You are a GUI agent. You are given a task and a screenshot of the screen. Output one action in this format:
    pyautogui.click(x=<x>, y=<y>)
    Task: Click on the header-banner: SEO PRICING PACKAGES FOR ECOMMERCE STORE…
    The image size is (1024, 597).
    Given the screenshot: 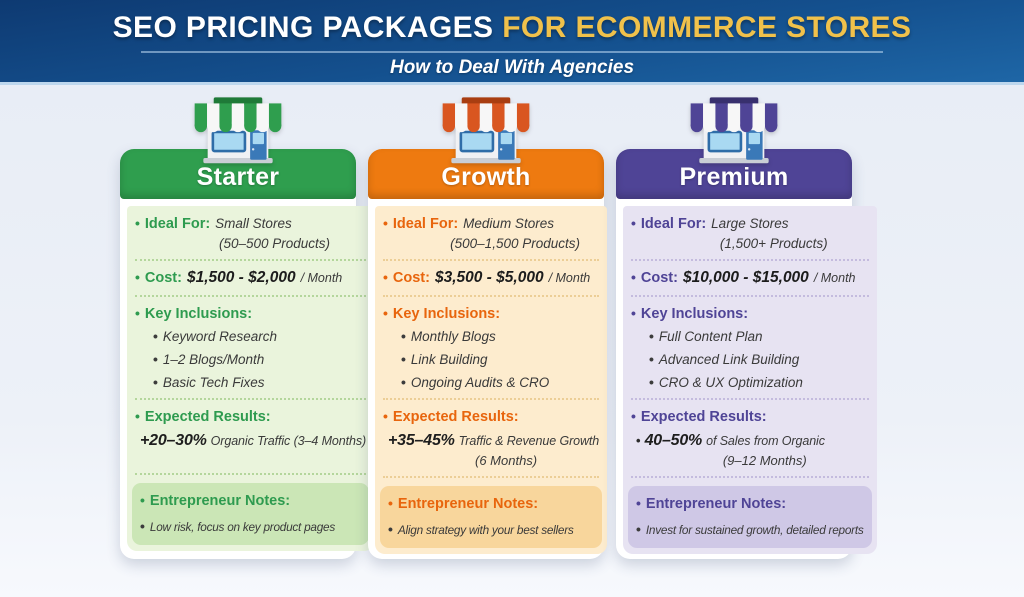 What is the action you would take?
    pyautogui.click(x=512, y=42)
    